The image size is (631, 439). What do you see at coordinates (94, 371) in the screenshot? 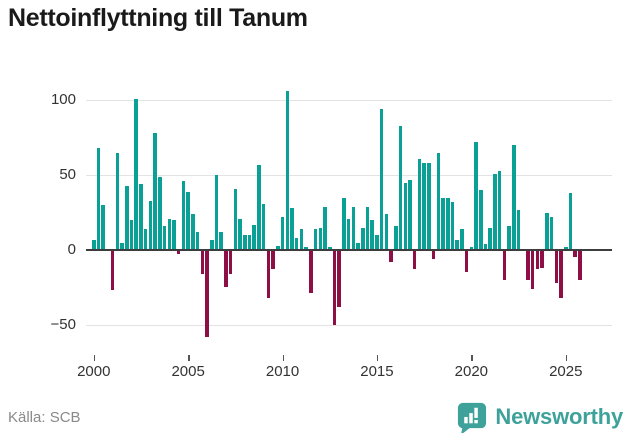
I see `x-axis-label-2000: 2000` at bounding box center [94, 371].